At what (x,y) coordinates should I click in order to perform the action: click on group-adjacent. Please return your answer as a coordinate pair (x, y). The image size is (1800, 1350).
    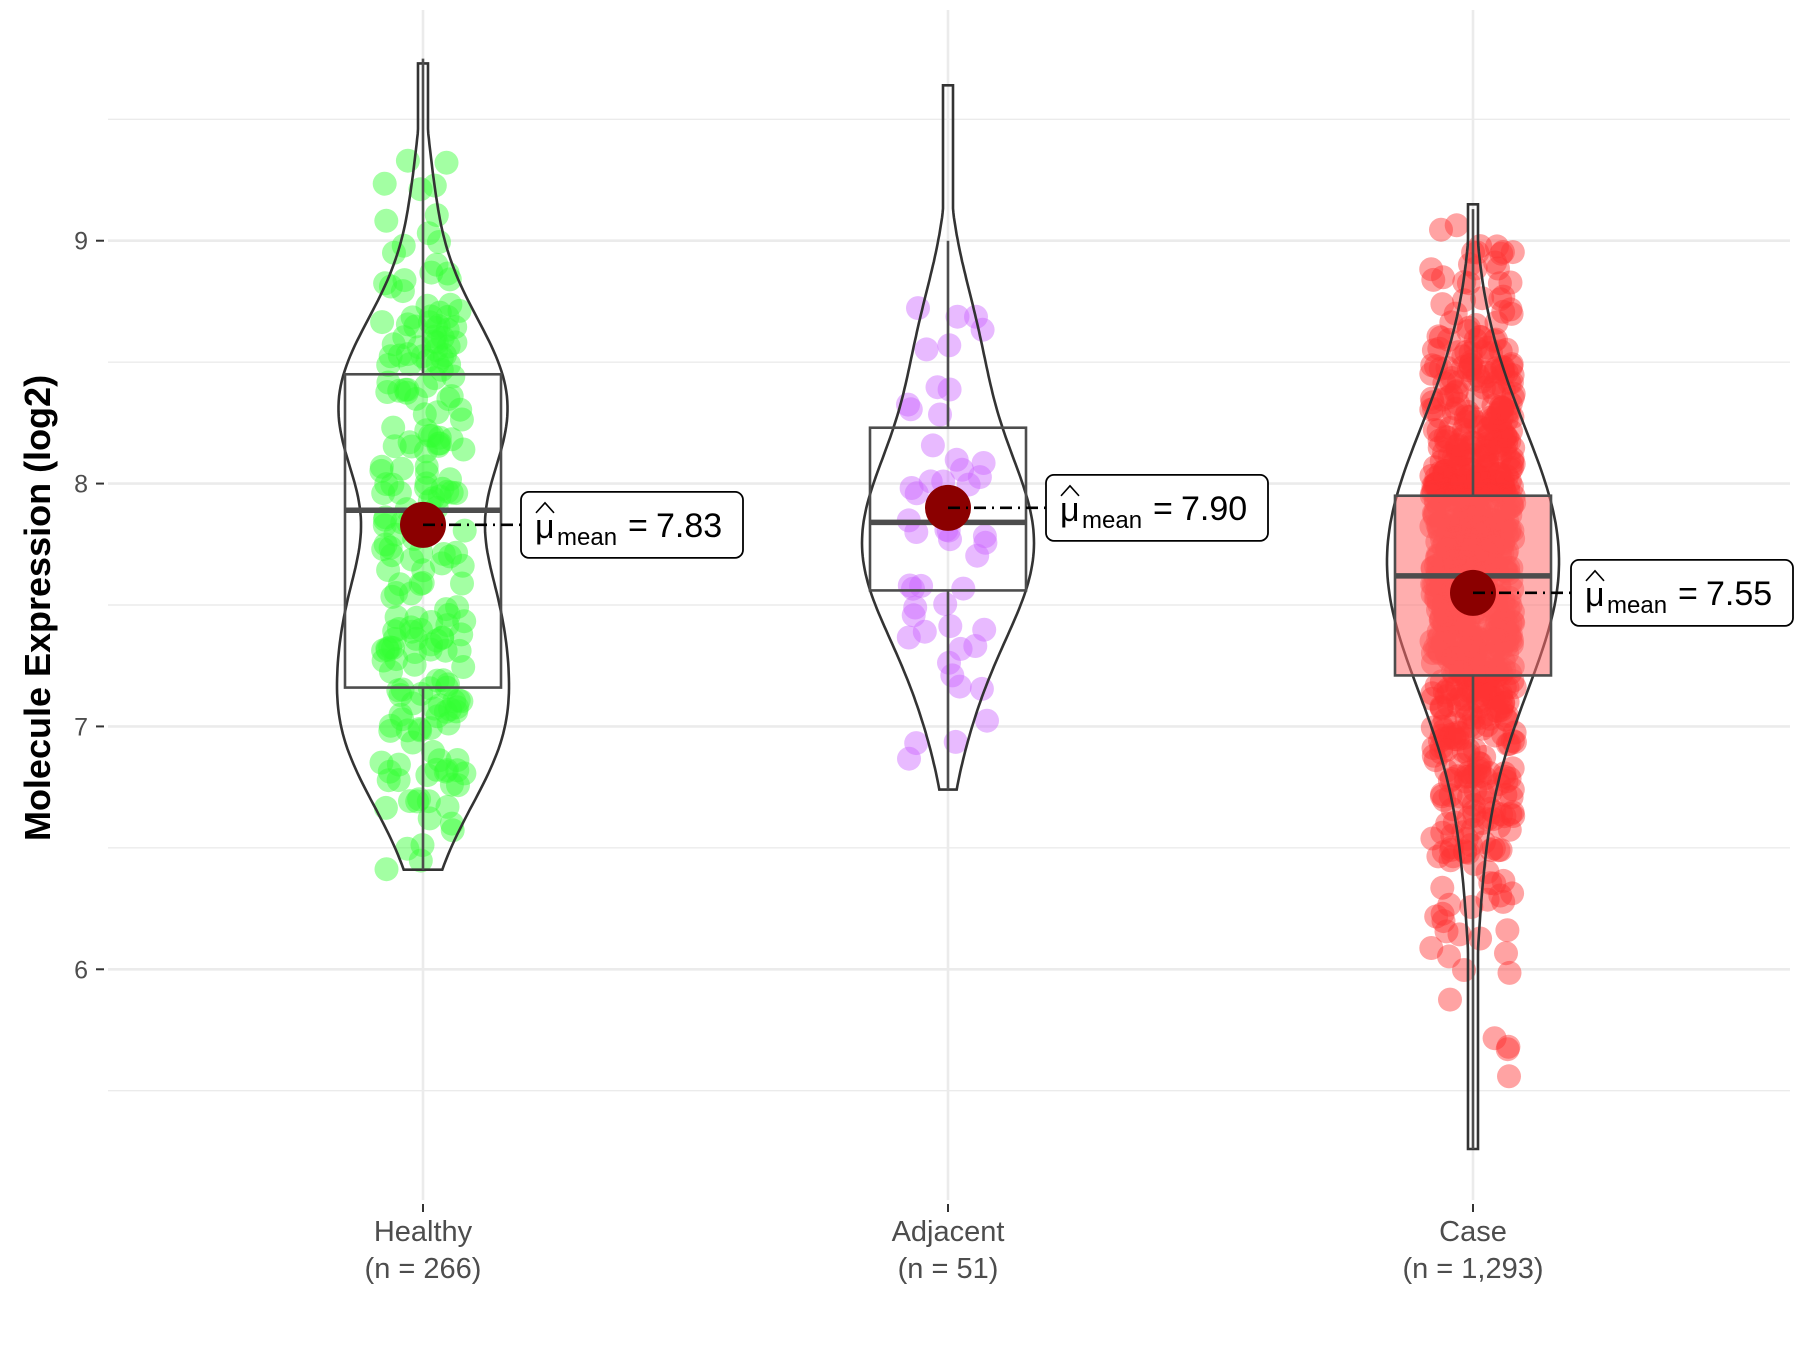
    Looking at the image, I should click on (948, 437).